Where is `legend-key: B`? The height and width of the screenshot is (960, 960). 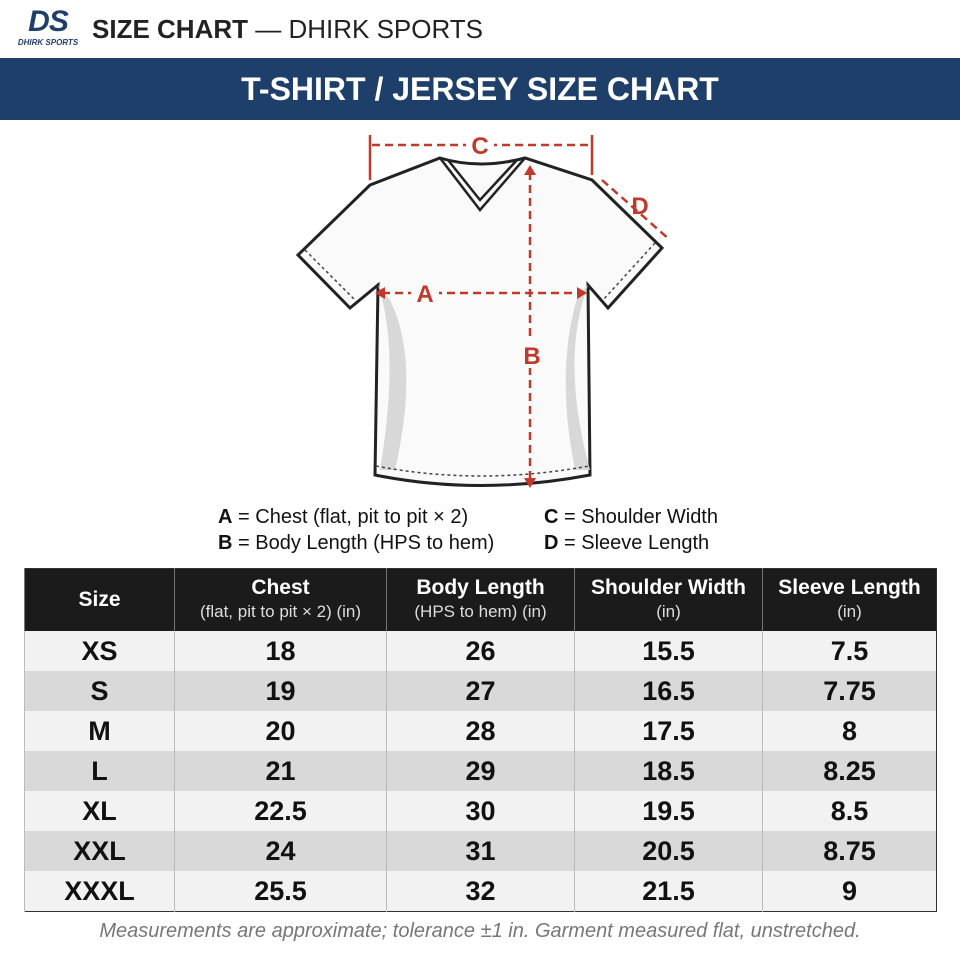 legend-key: B is located at coordinates (225, 543).